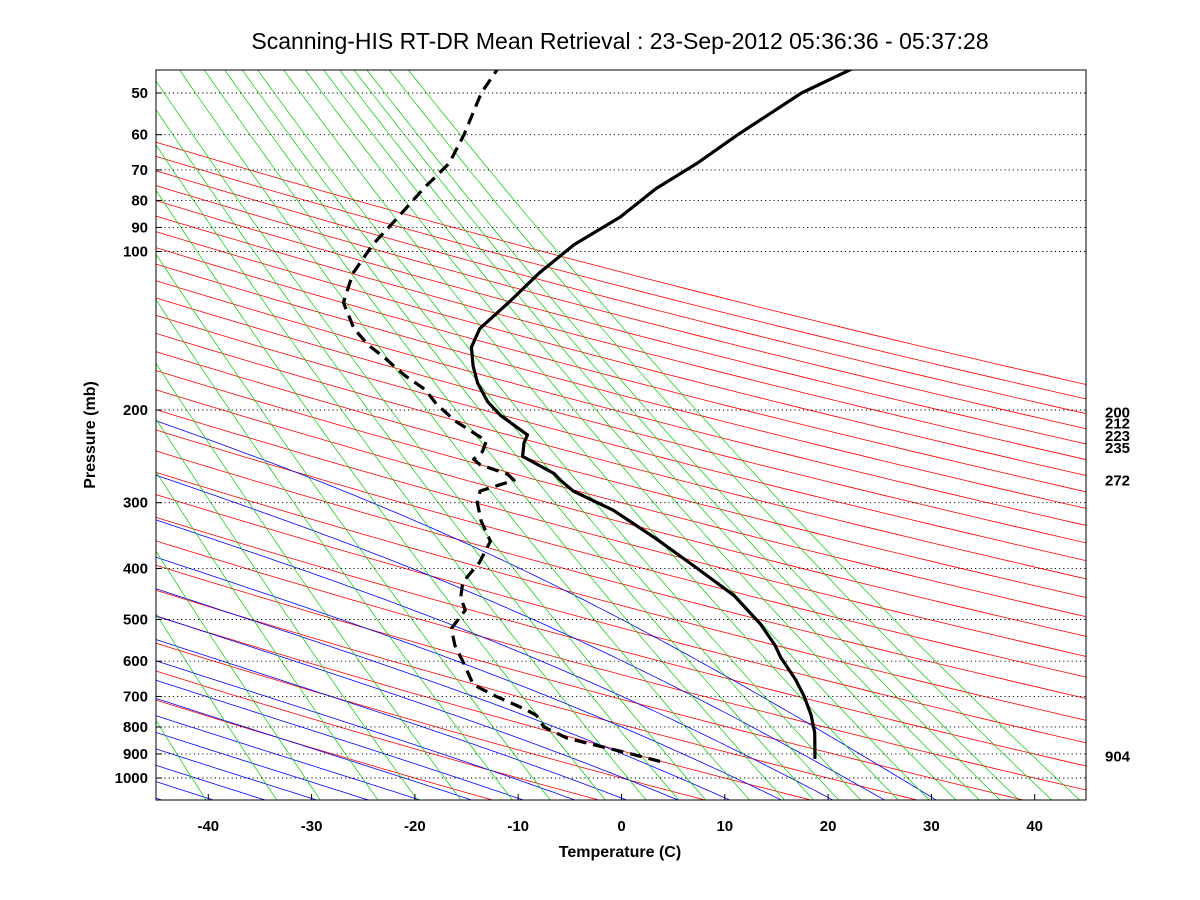 Image resolution: width=1200 pixels, height=900 pixels. What do you see at coordinates (90, 435) in the screenshot?
I see `y-axis-label: Pressure (mb)` at bounding box center [90, 435].